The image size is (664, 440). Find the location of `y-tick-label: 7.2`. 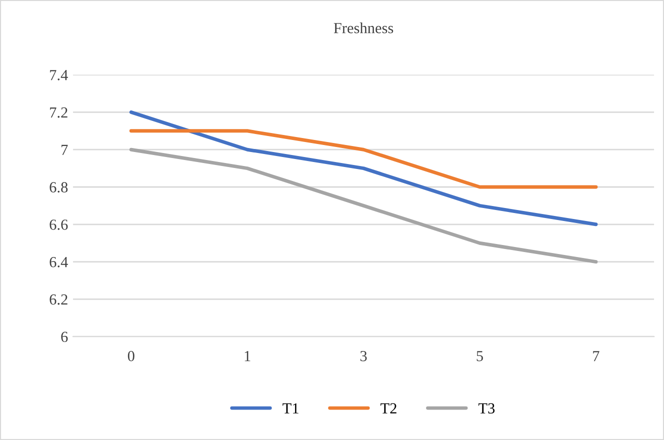

y-tick-label: 7.2 is located at coordinates (59, 112).